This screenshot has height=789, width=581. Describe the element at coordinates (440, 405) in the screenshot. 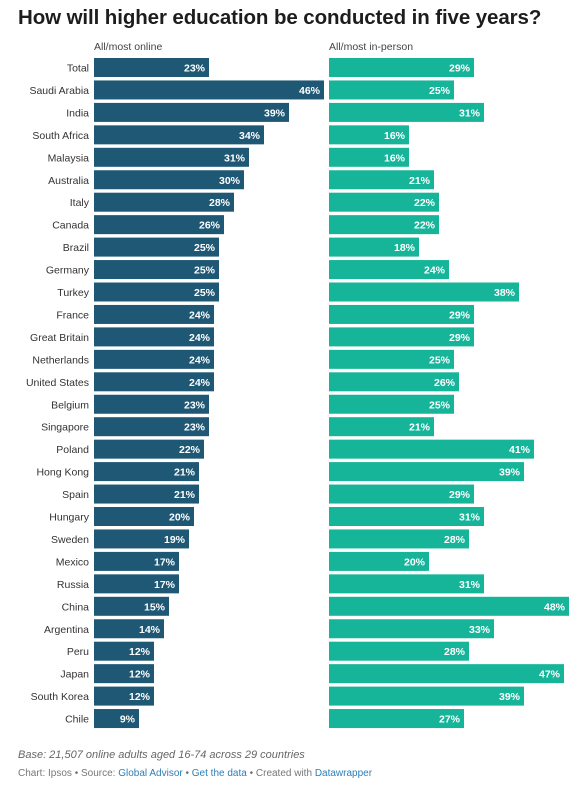

I see `data-label-inperson: 25%` at that location.